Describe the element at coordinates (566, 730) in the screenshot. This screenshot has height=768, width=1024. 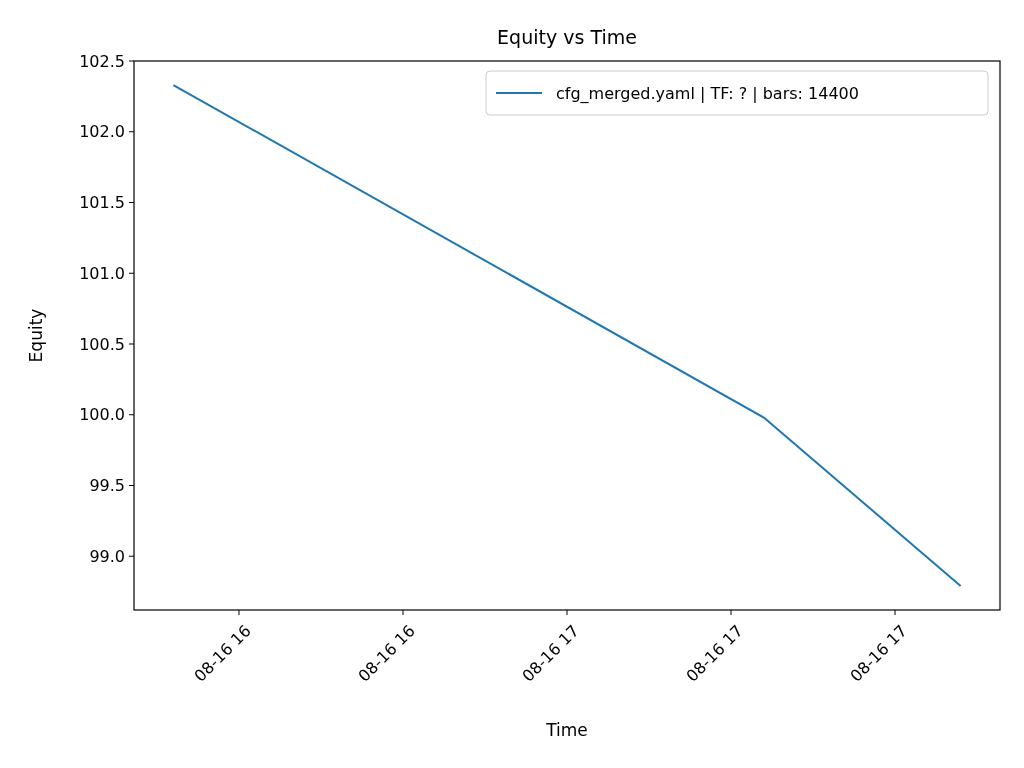
I see `x-axis-title: Time` at that location.